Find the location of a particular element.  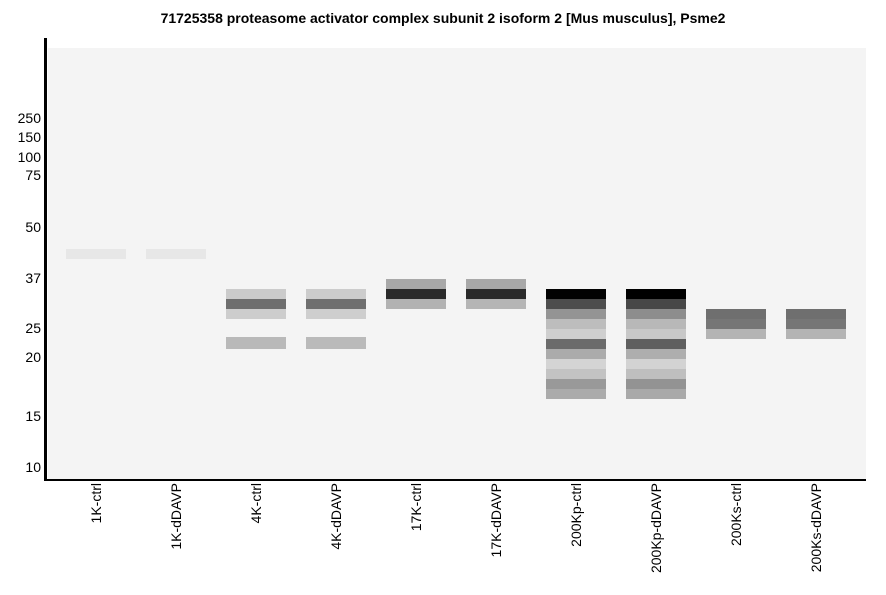

x-tick-label: 4K-ctrl is located at coordinates (256, 503).